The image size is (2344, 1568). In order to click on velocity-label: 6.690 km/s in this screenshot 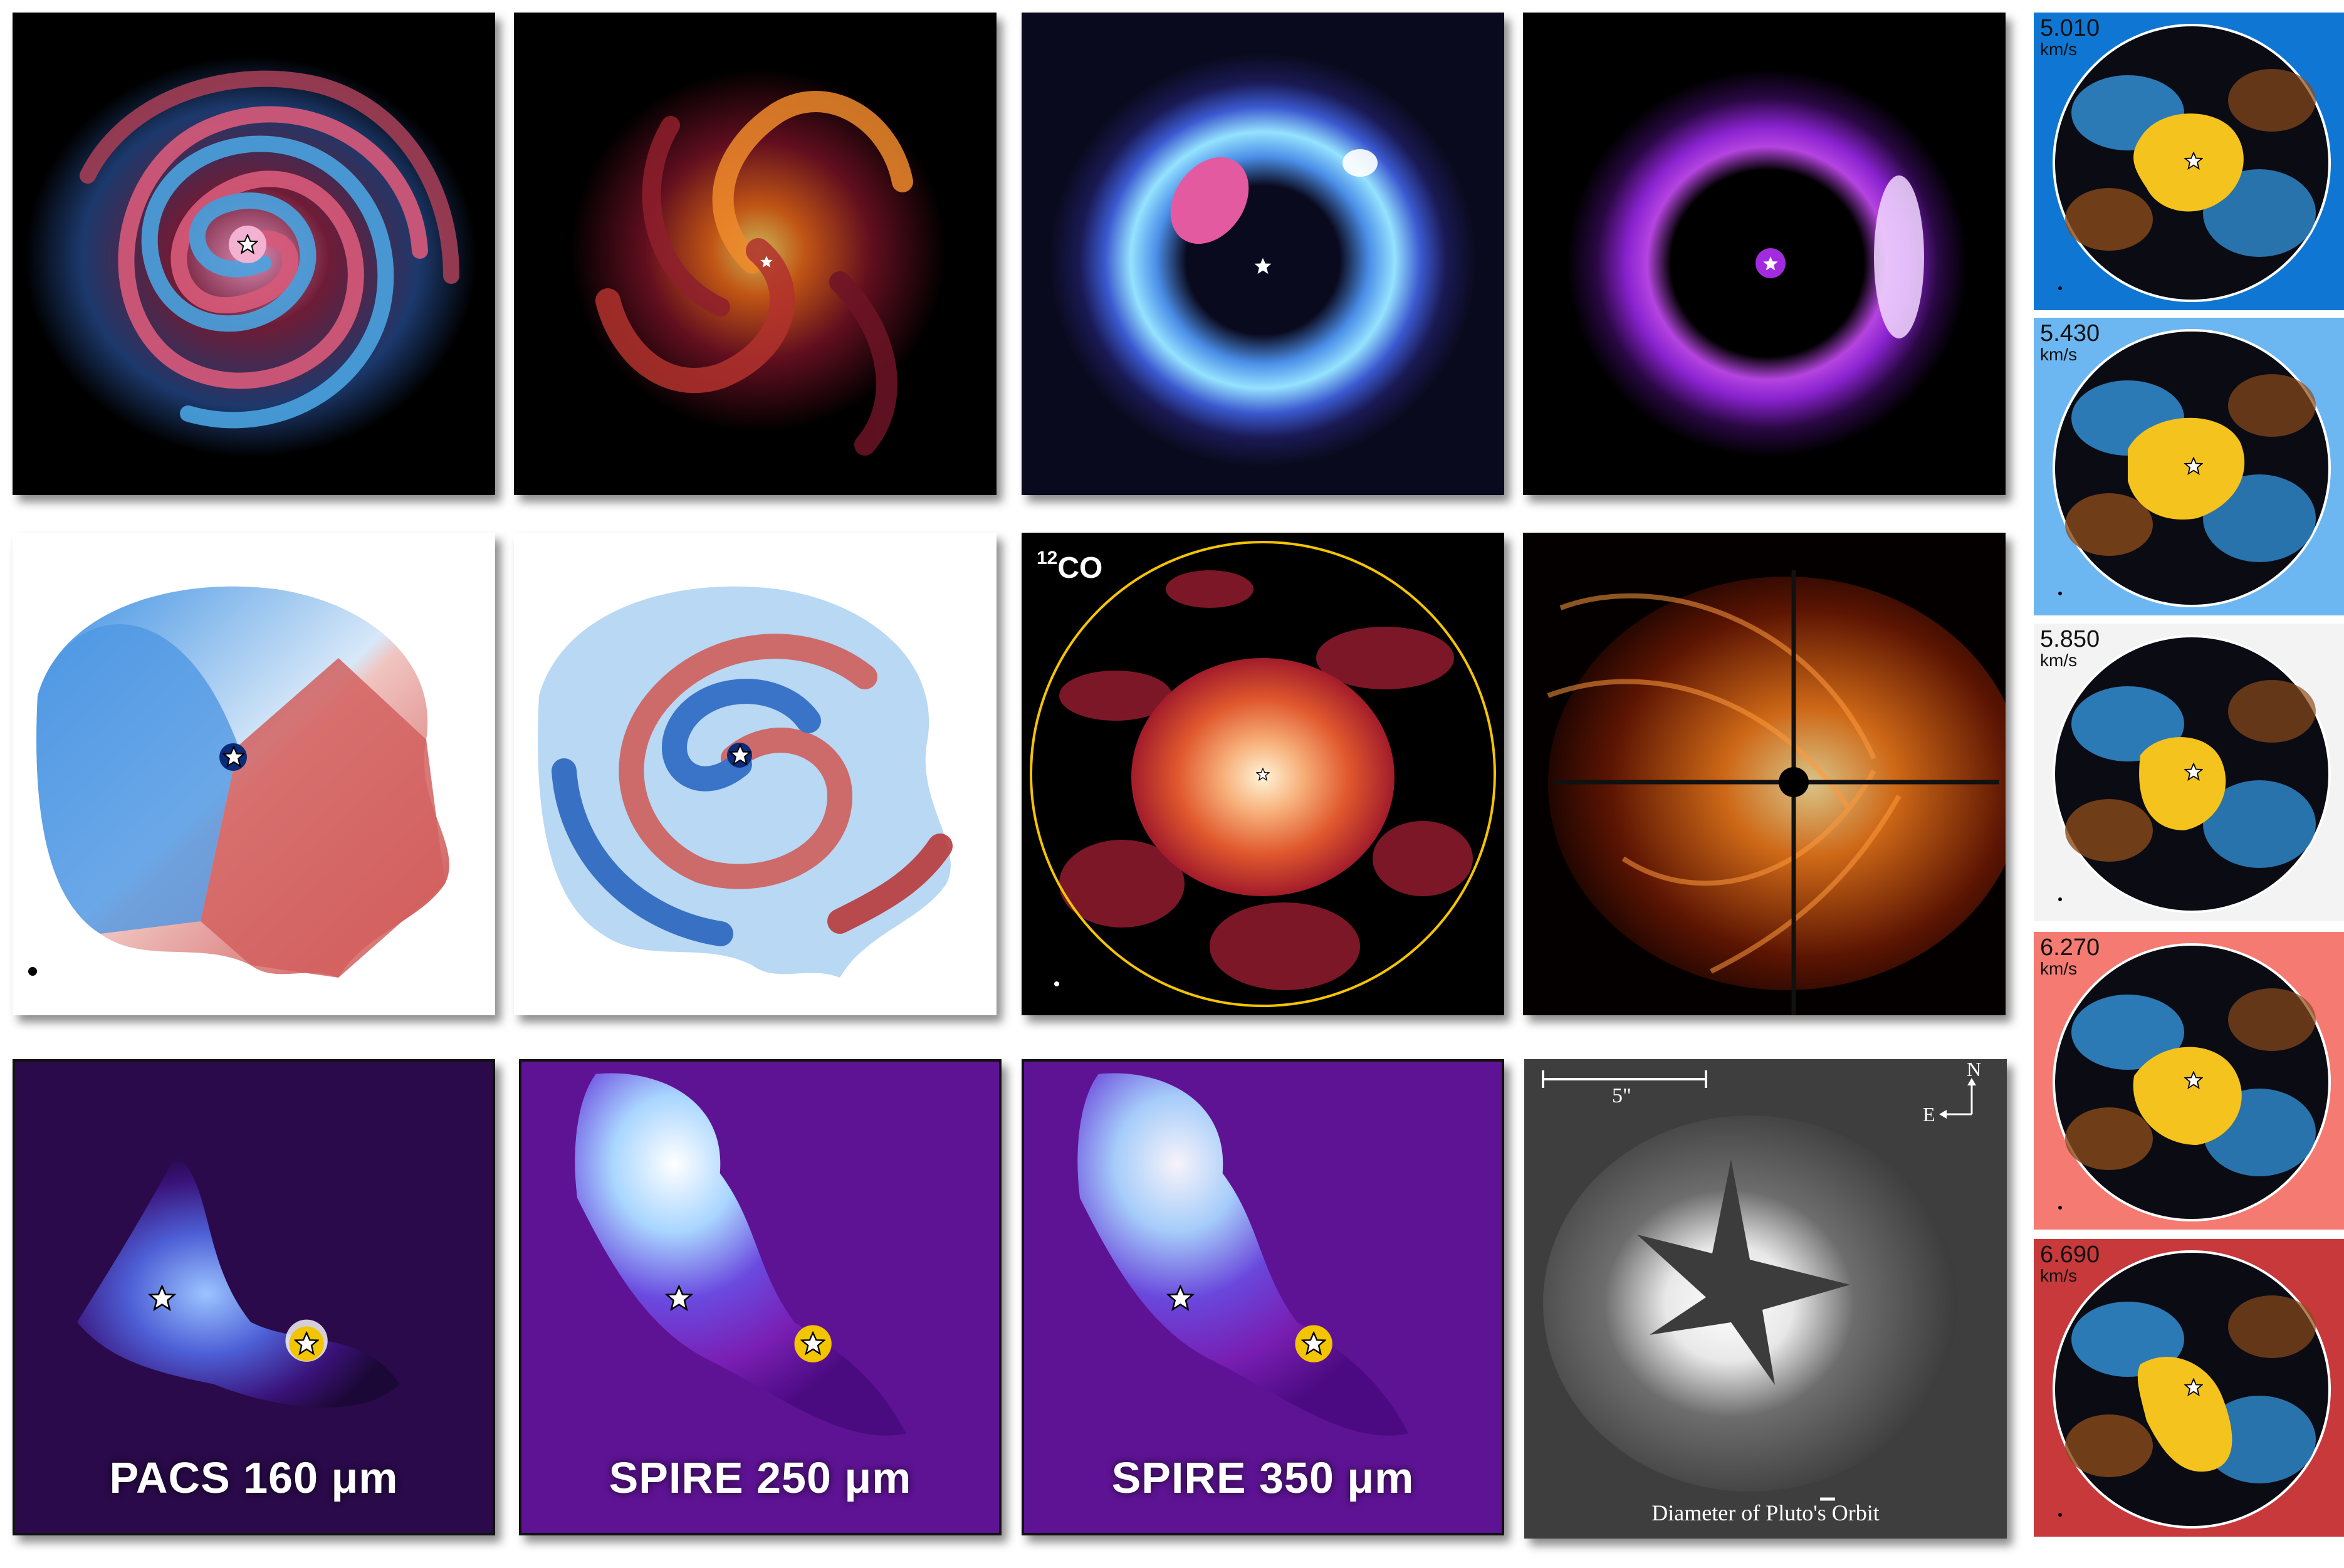, I will do `click(2070, 1264)`.